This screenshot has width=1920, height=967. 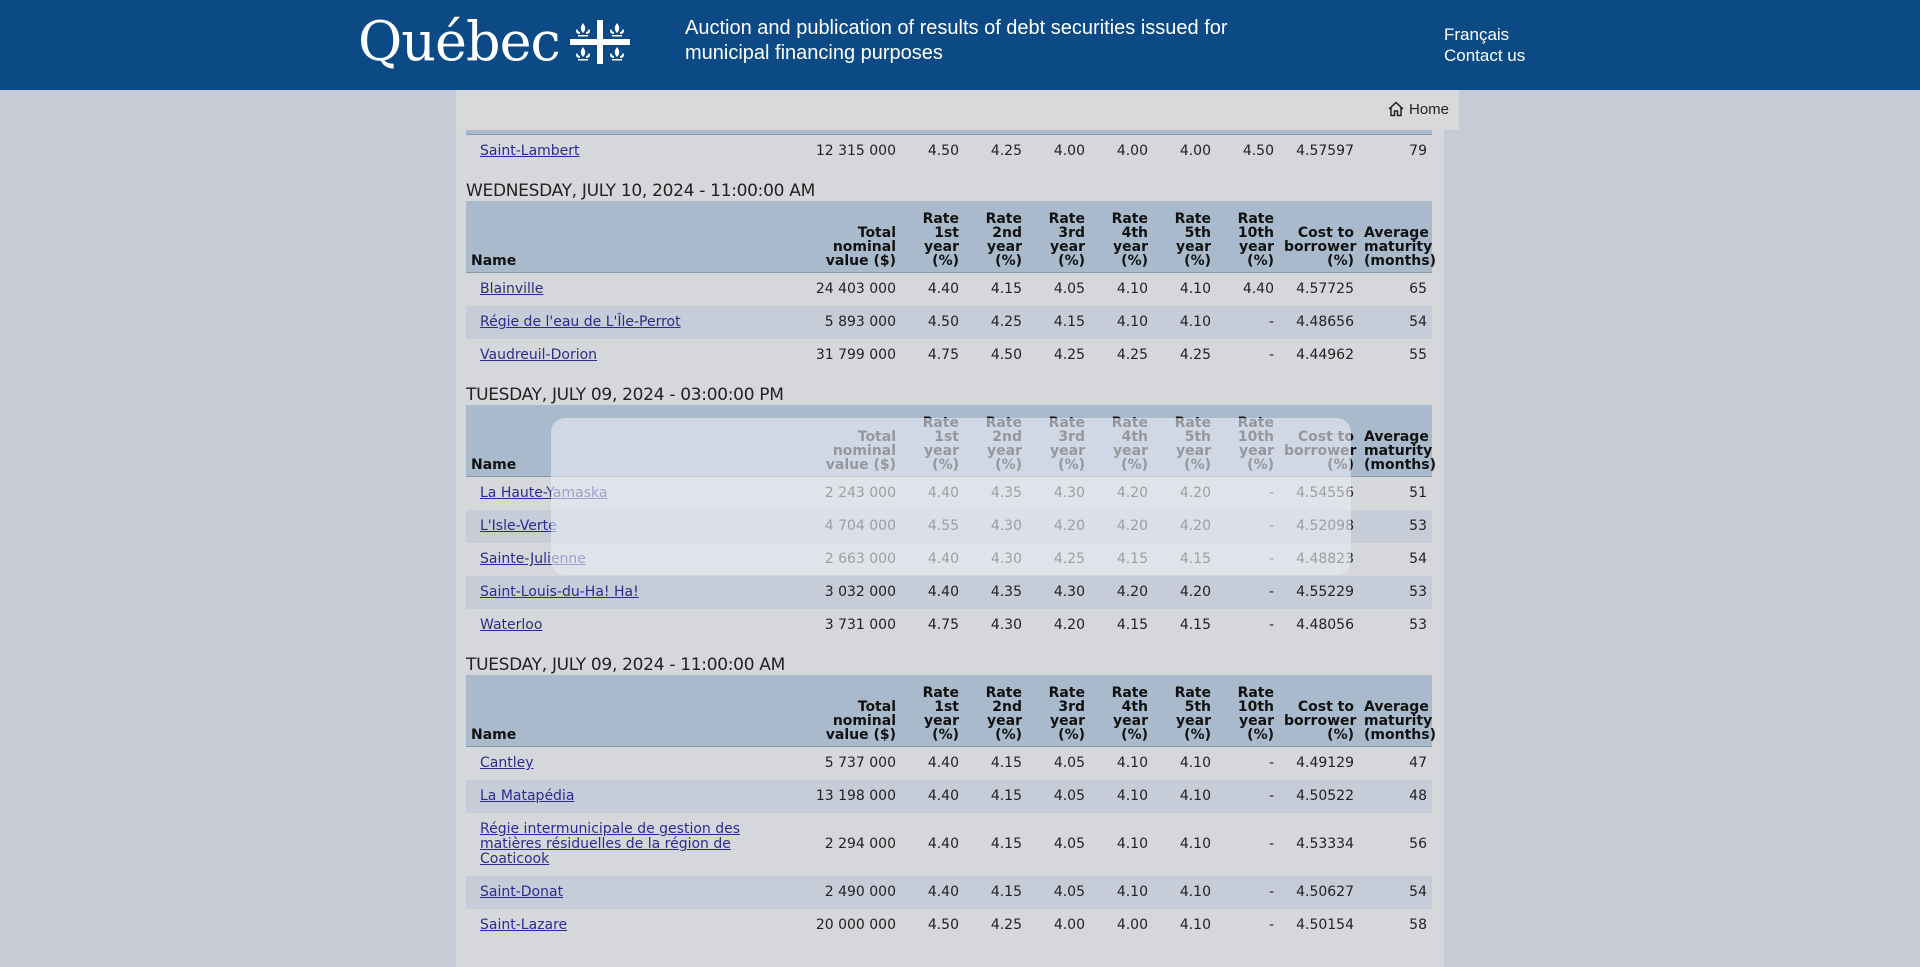 What do you see at coordinates (1395, 796) in the screenshot?
I see `value-cell: 48` at bounding box center [1395, 796].